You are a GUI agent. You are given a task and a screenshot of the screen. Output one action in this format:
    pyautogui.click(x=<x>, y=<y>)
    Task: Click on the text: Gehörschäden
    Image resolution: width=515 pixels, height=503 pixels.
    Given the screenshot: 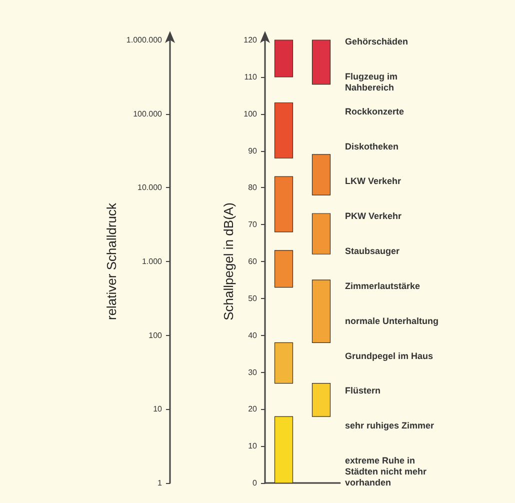 What is the action you would take?
    pyautogui.click(x=376, y=41)
    